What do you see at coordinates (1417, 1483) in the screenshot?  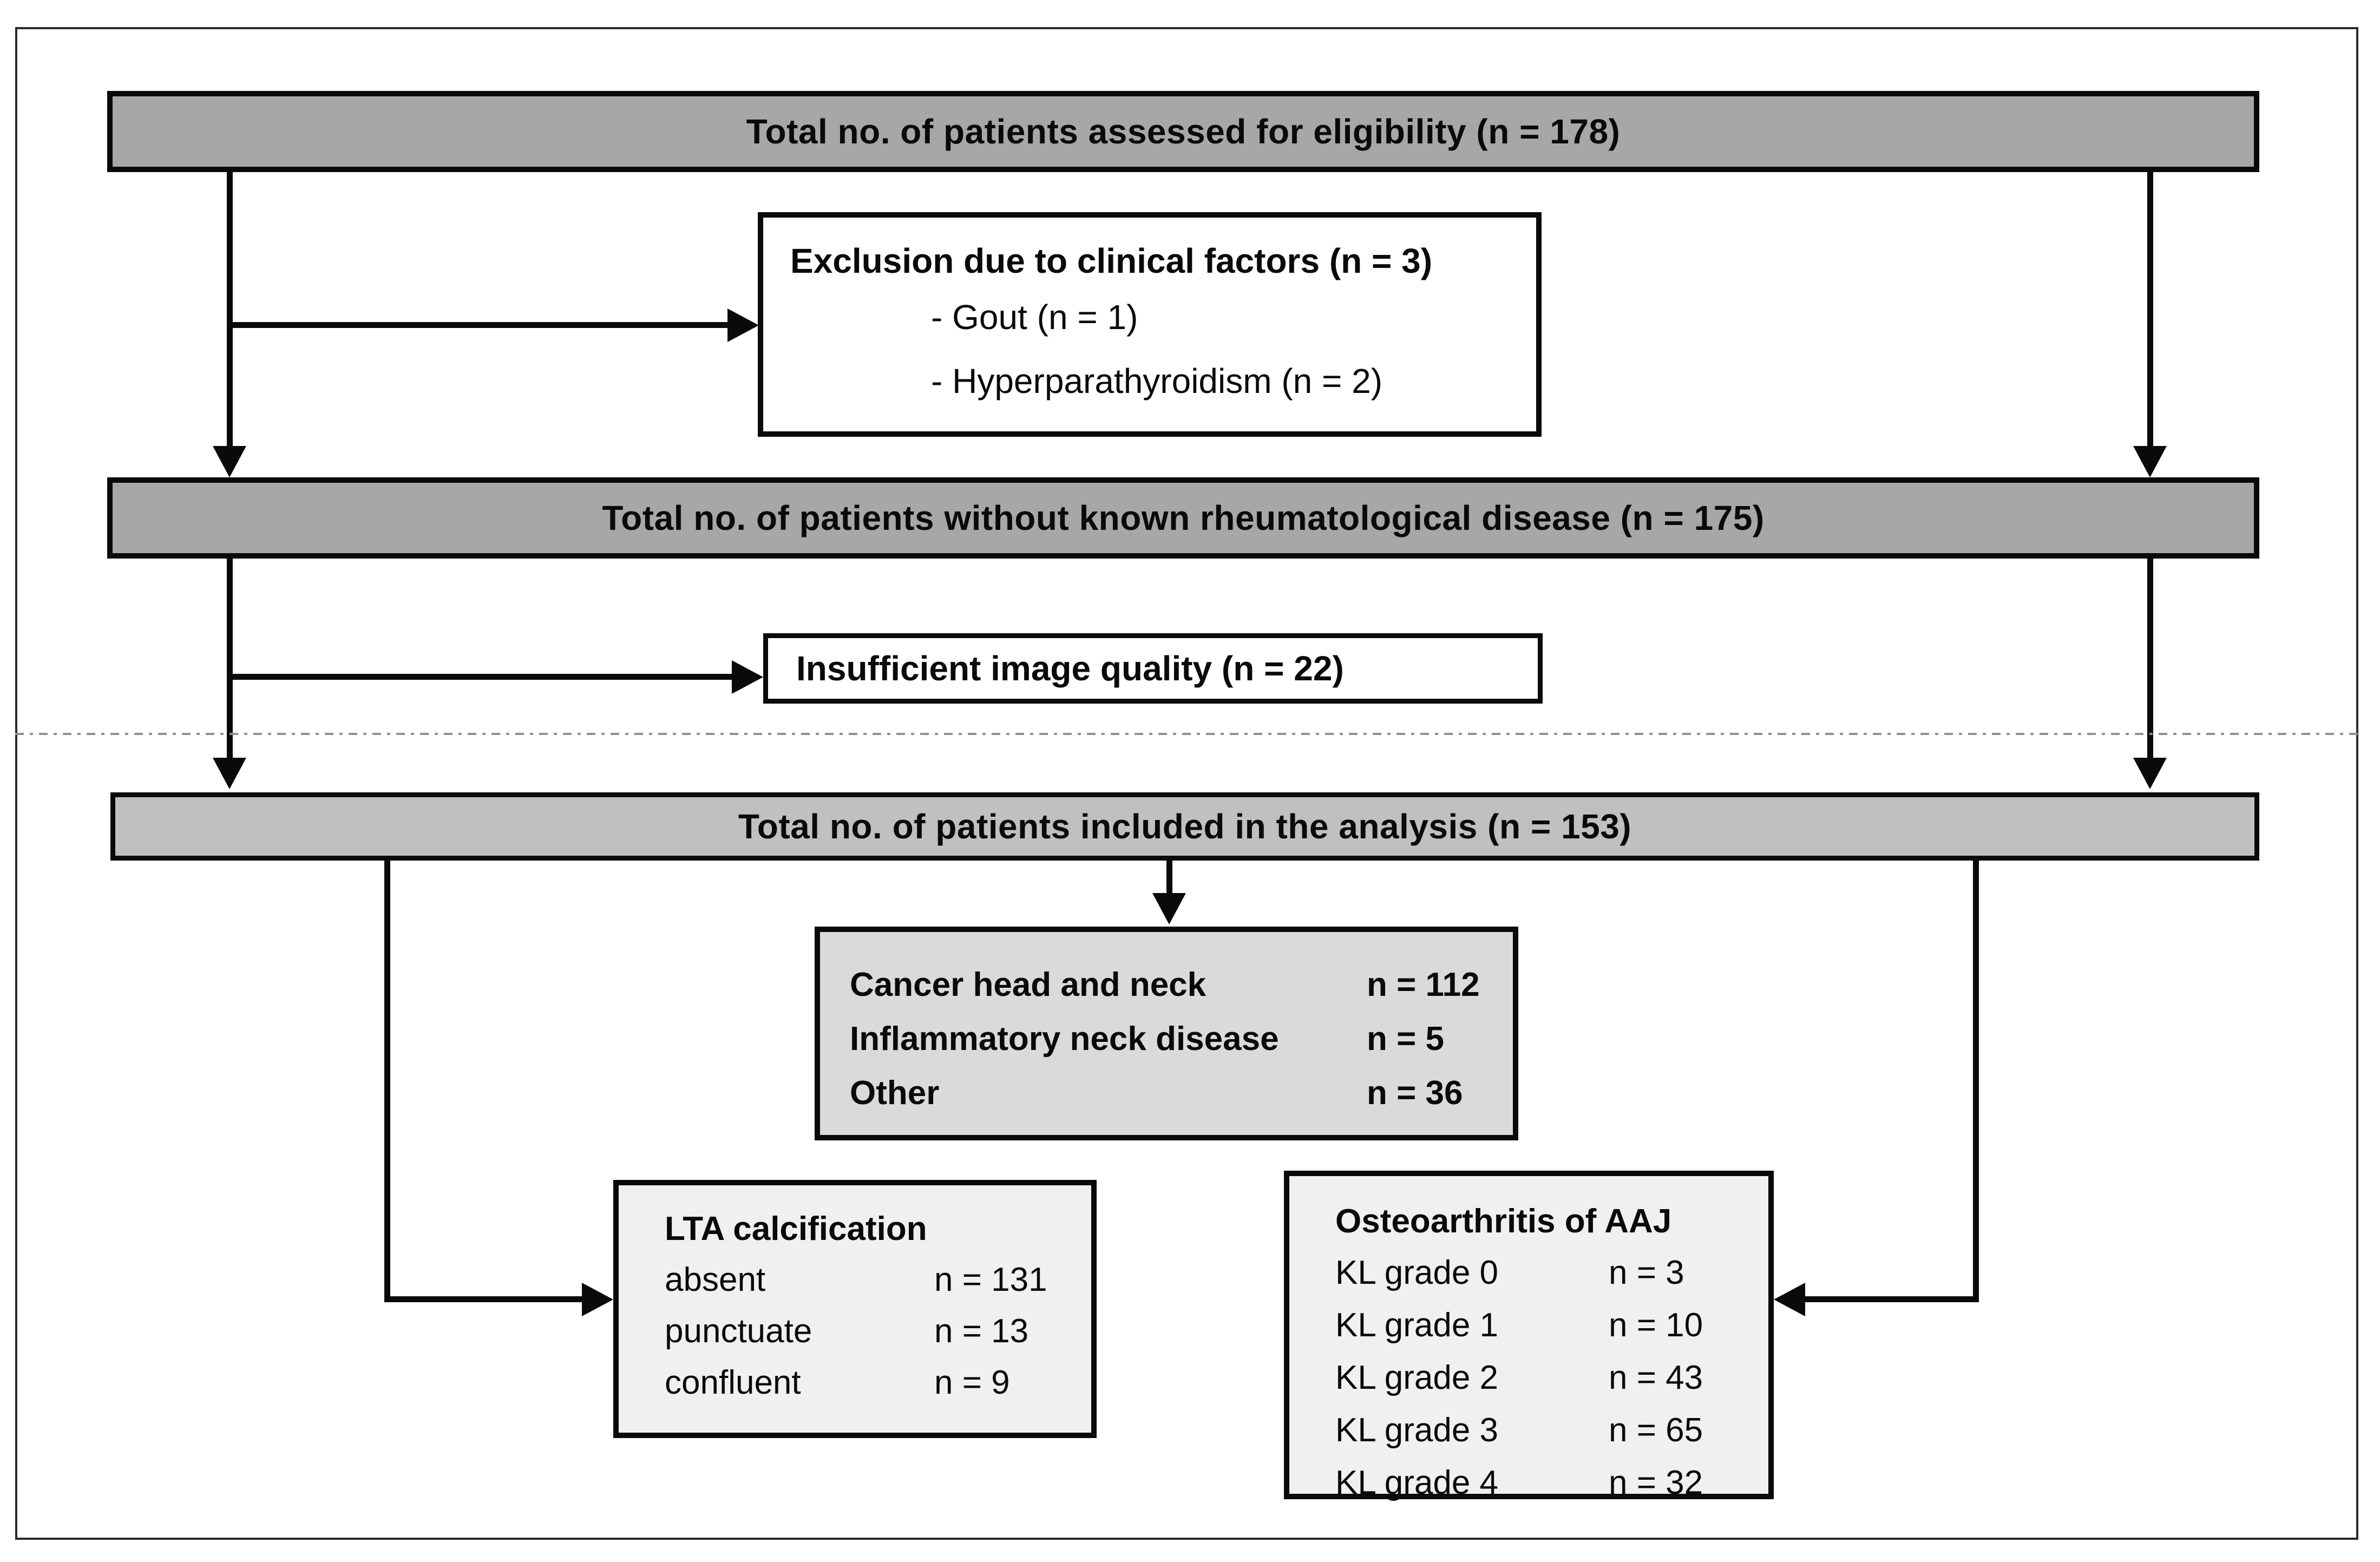 I see `oa-kl4-label: KL grade 4` at bounding box center [1417, 1483].